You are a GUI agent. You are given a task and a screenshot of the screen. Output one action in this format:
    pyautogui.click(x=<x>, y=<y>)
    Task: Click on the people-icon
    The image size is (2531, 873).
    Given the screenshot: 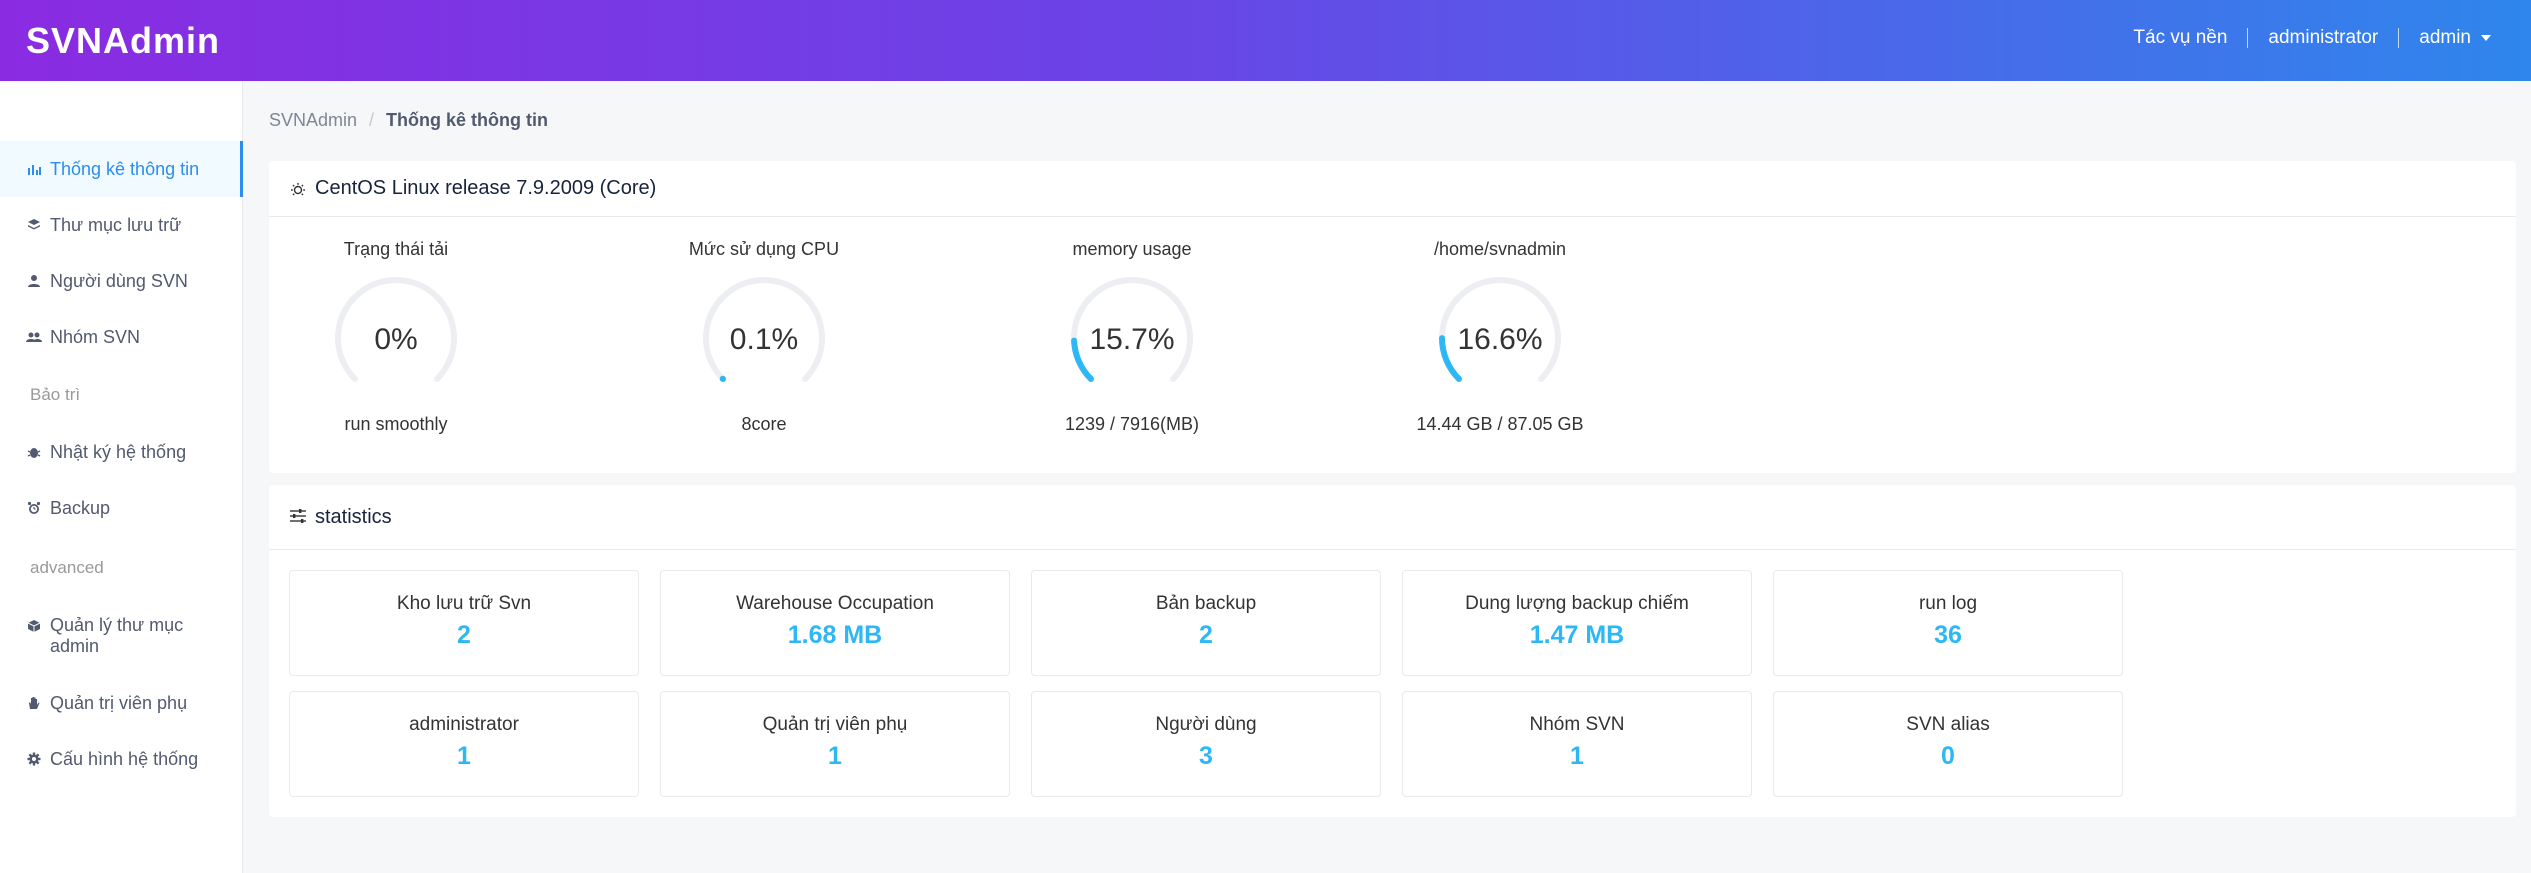 What is the action you would take?
    pyautogui.click(x=34, y=337)
    